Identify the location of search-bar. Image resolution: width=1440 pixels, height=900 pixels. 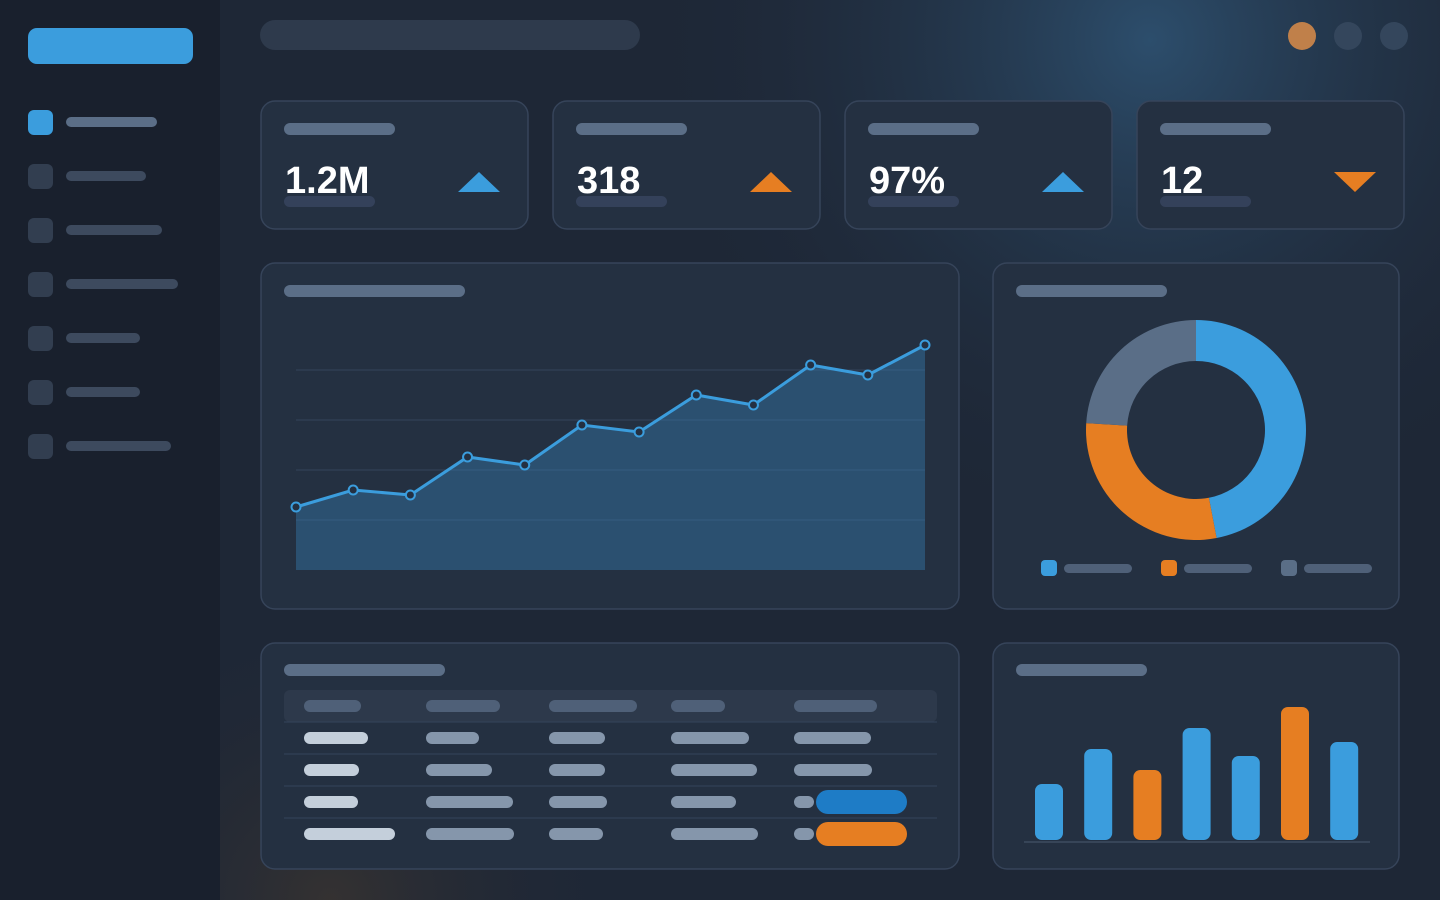
(450, 35).